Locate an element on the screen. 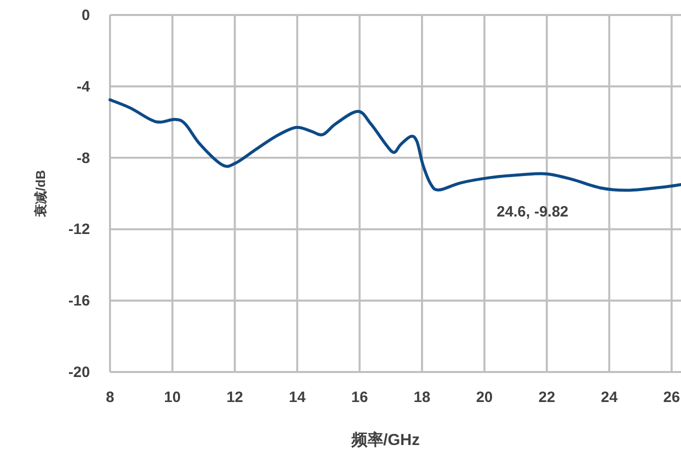 This screenshot has height=451, width=681. y-axis-title: 衰减/dB is located at coordinates (40, 194).